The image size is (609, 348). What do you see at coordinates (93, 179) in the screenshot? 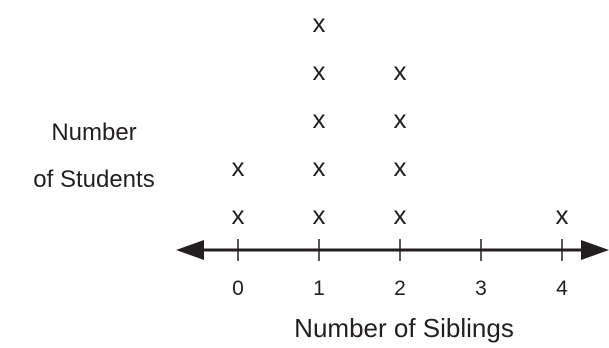
I see `y-axis-label-line-2: of Students` at bounding box center [93, 179].